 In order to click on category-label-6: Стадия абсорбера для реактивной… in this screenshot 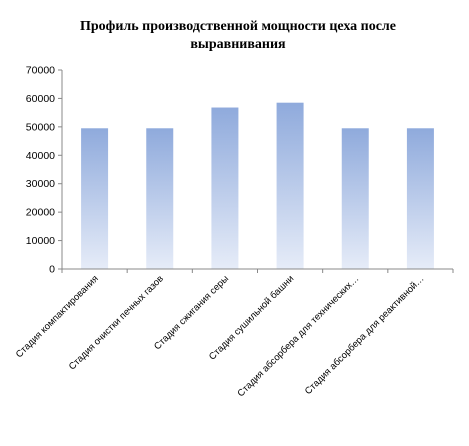, I will do `click(365, 335)`.